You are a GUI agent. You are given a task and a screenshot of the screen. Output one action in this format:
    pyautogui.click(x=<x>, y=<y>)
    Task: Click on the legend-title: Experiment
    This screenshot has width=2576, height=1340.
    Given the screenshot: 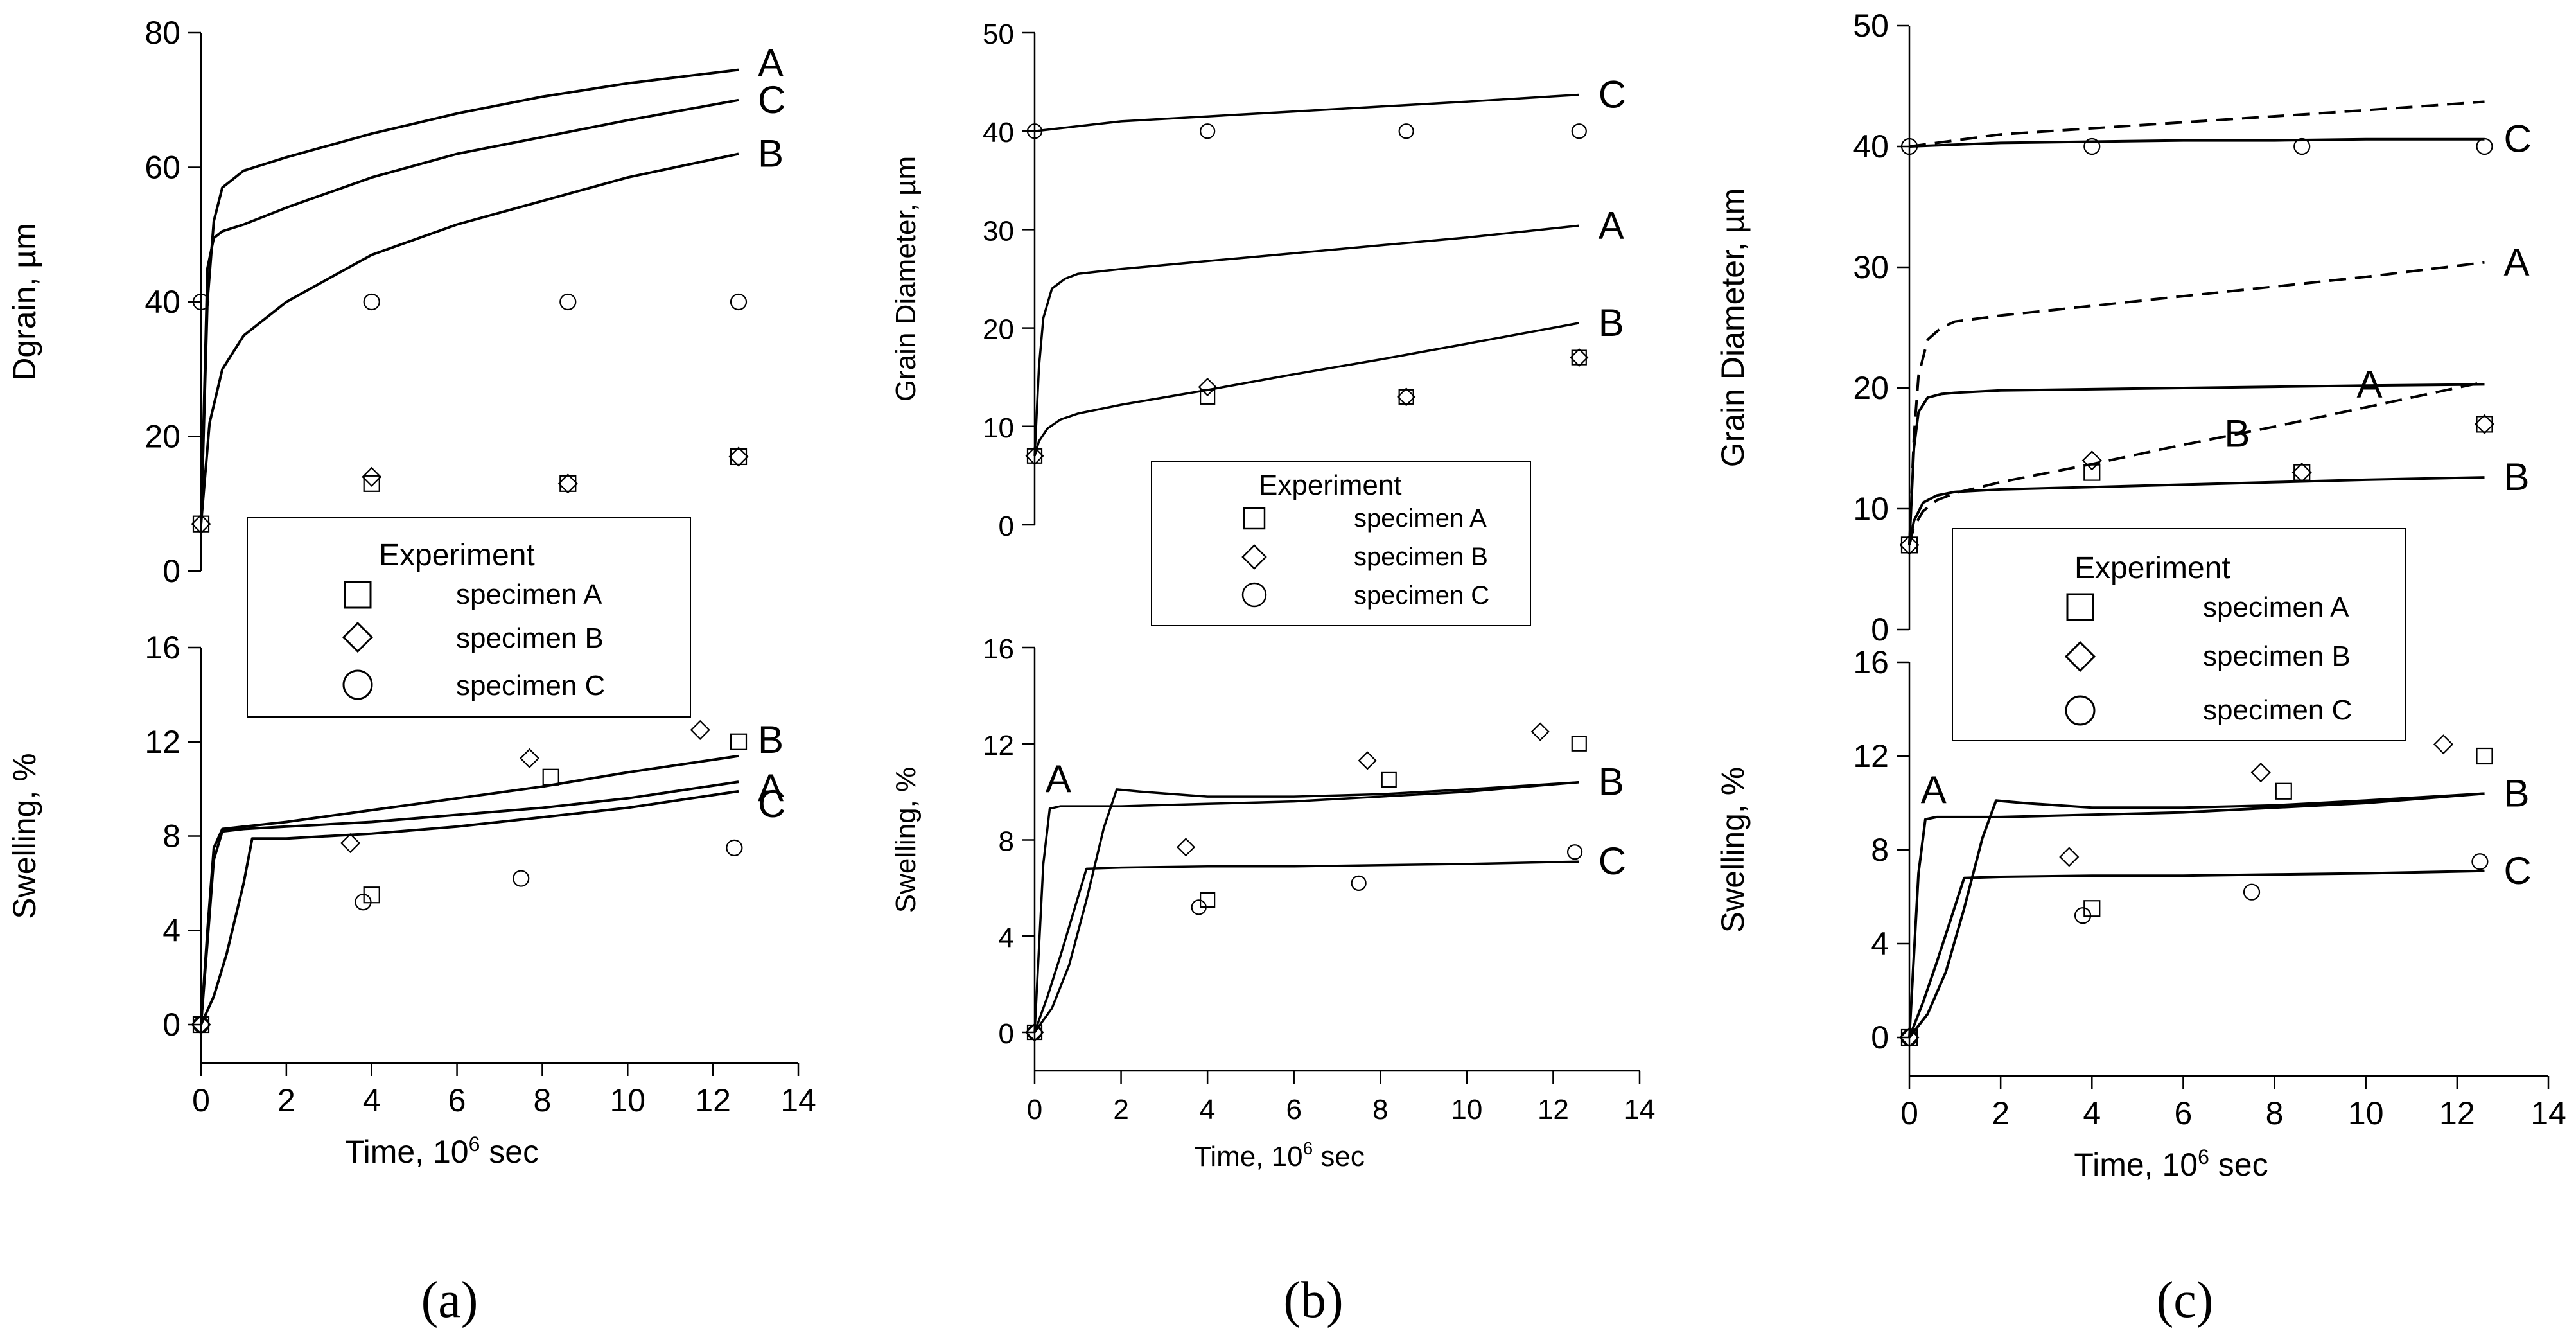 What is the action you would take?
    pyautogui.click(x=1330, y=486)
    